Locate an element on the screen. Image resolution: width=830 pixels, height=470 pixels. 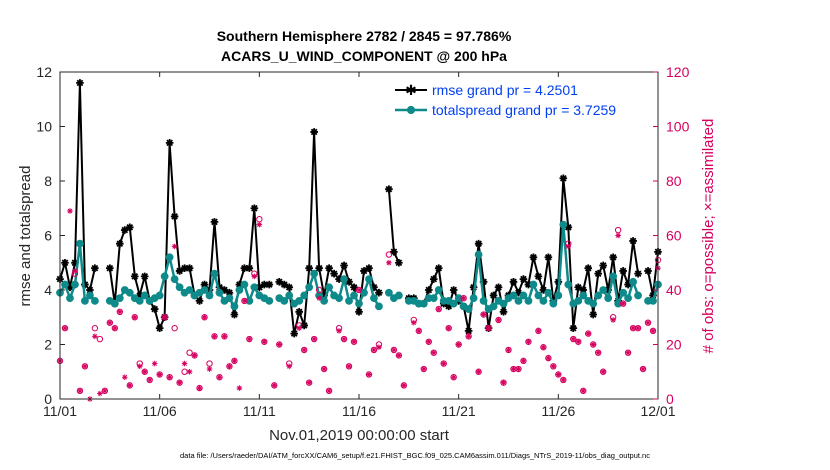
obs-possible-marker is located at coordinates (189, 352).